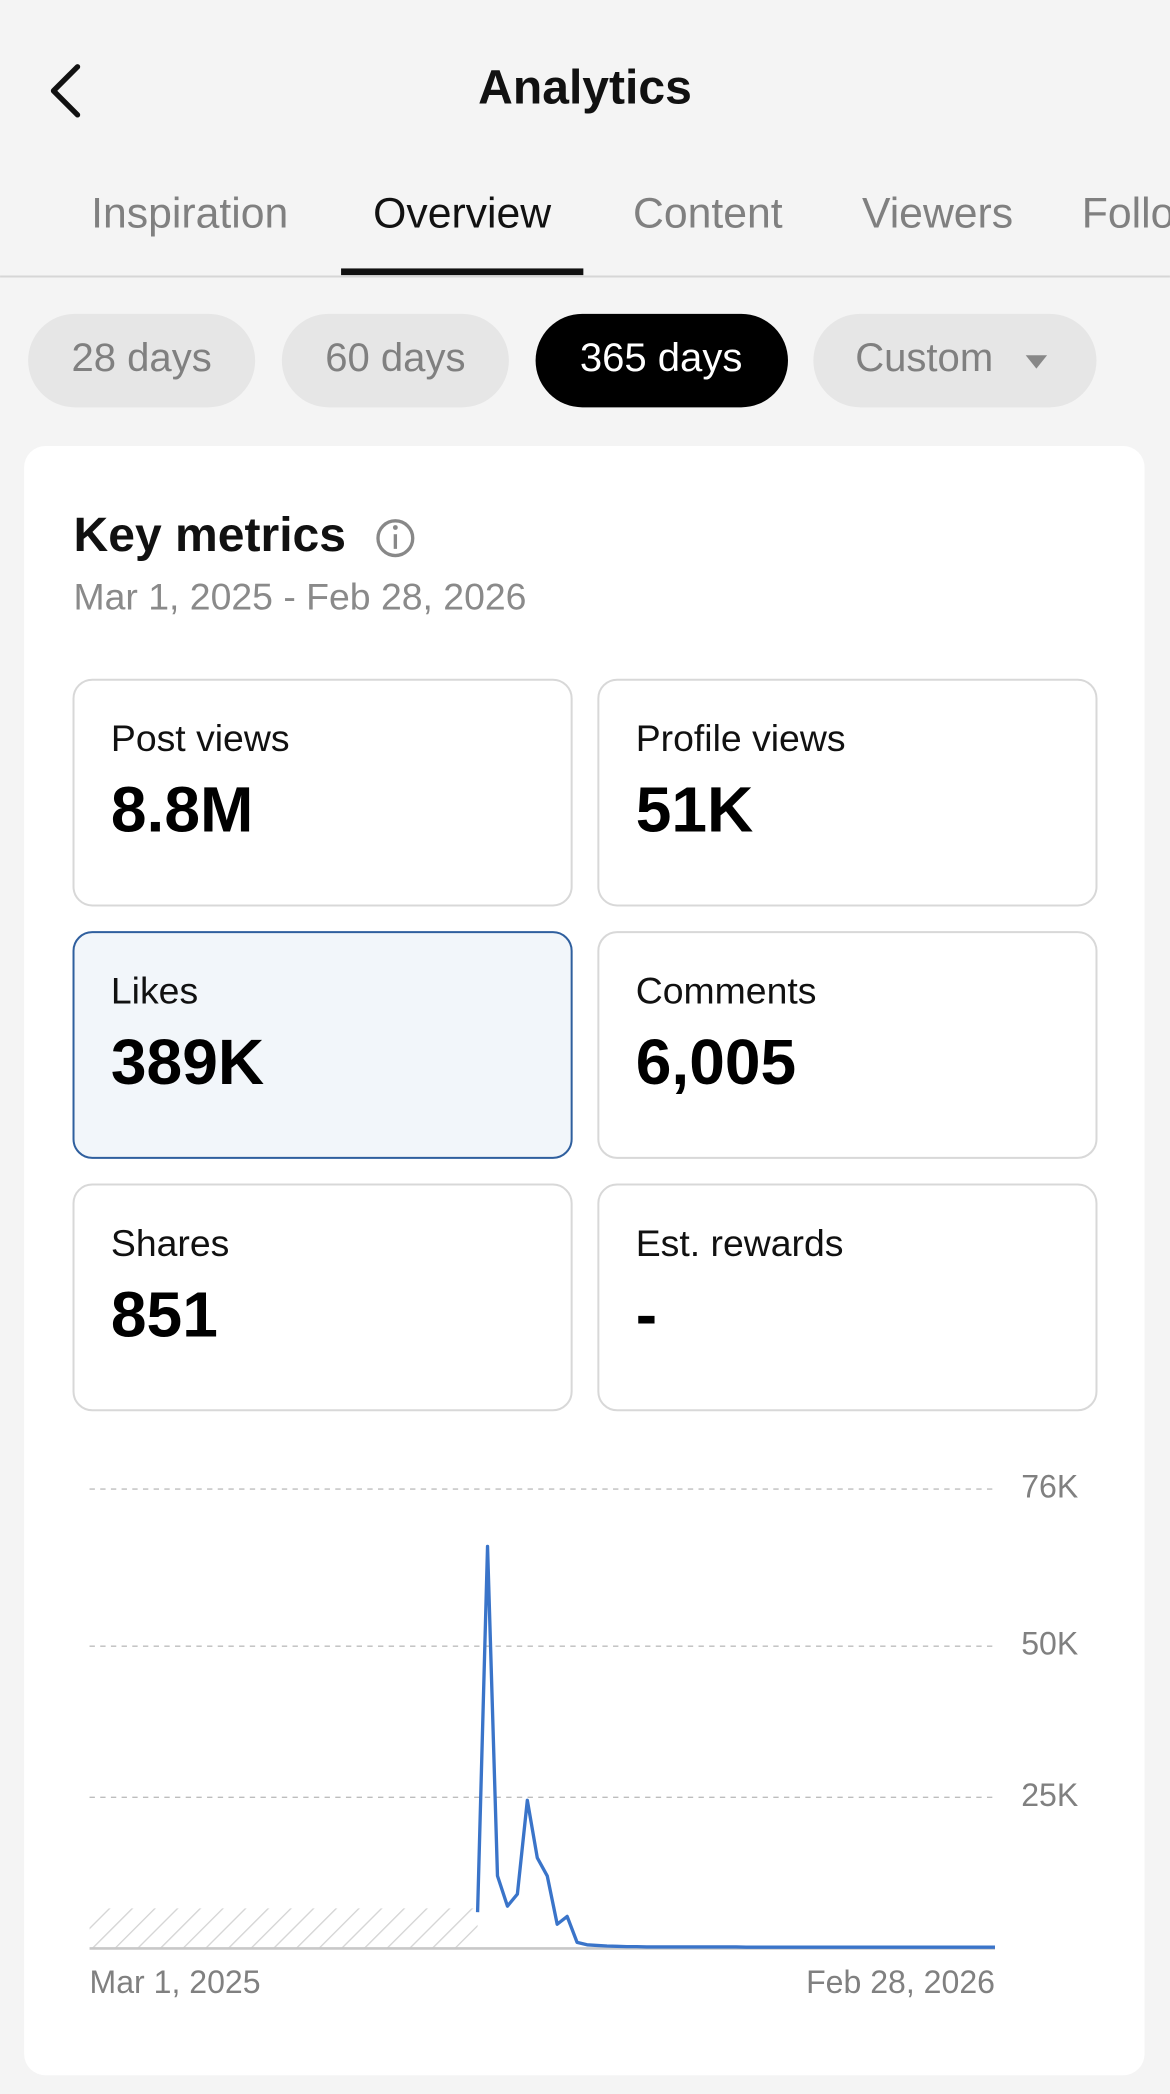 The image size is (1170, 2094). What do you see at coordinates (170, 1243) in the screenshot?
I see `metric-label: Shares` at bounding box center [170, 1243].